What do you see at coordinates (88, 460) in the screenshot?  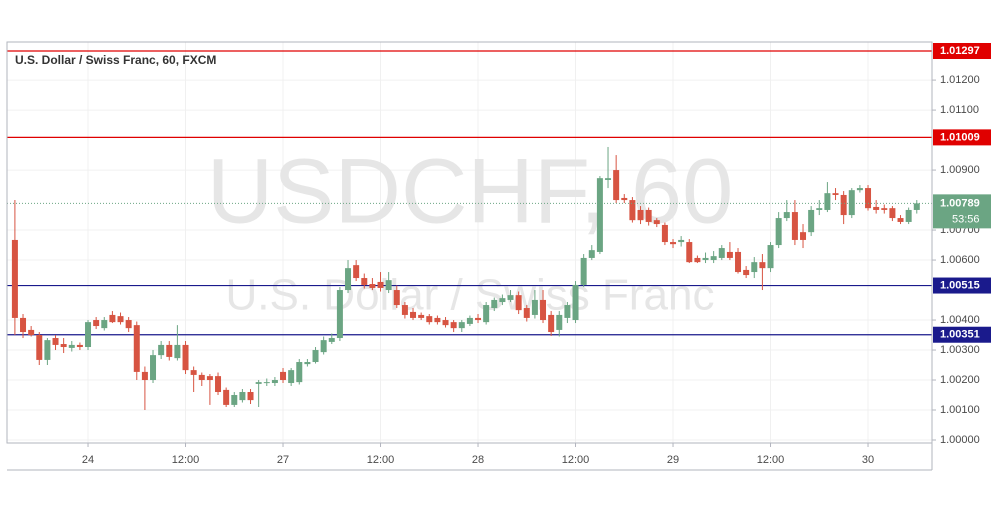 I see `x-tick-label: 24` at bounding box center [88, 460].